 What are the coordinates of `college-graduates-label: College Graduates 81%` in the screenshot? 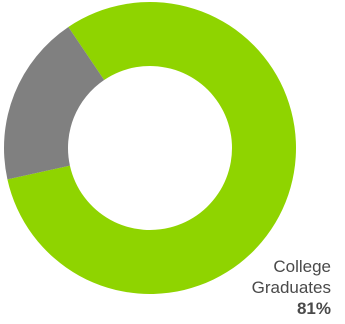 It's located at (291, 287).